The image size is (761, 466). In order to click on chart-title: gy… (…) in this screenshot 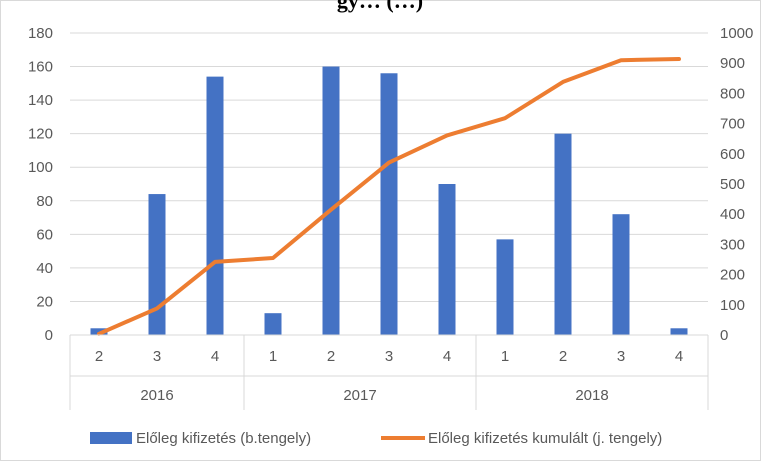, I will do `click(380, 6)`.